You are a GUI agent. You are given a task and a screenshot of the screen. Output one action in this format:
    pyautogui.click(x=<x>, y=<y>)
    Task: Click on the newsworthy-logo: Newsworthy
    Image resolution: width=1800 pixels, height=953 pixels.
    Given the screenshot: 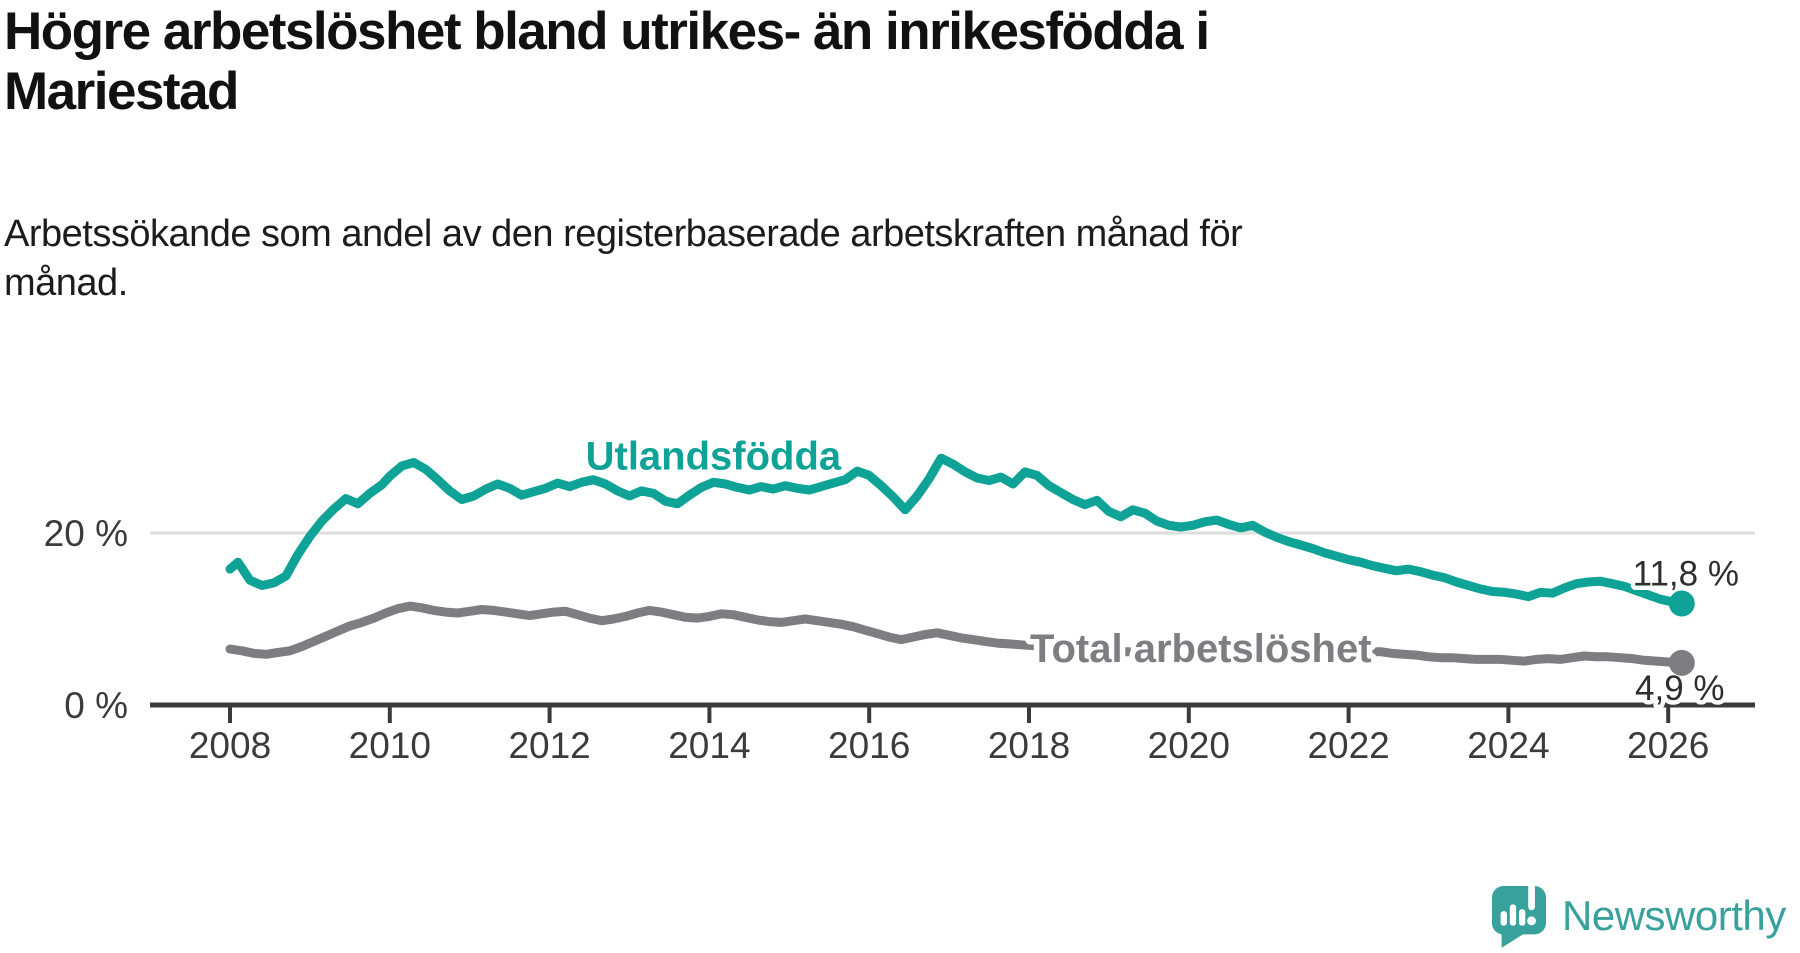 What is the action you would take?
    pyautogui.click(x=1638, y=916)
    